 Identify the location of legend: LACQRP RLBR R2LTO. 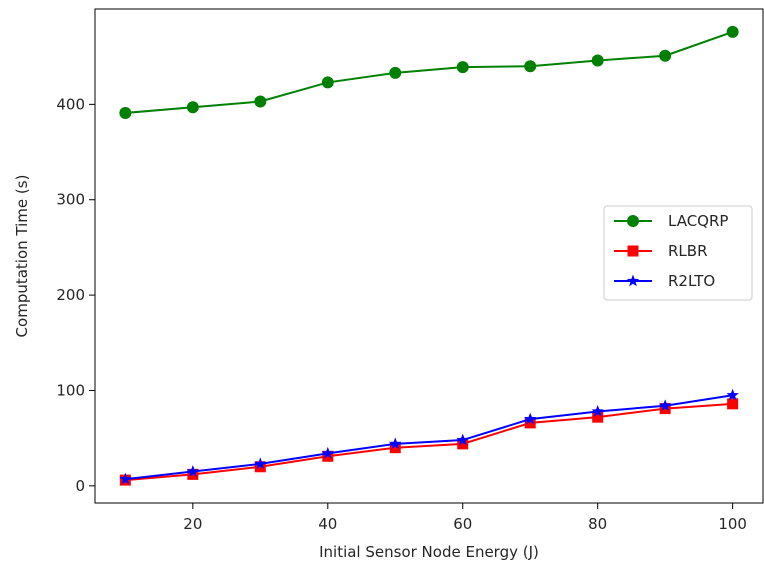
(678, 253).